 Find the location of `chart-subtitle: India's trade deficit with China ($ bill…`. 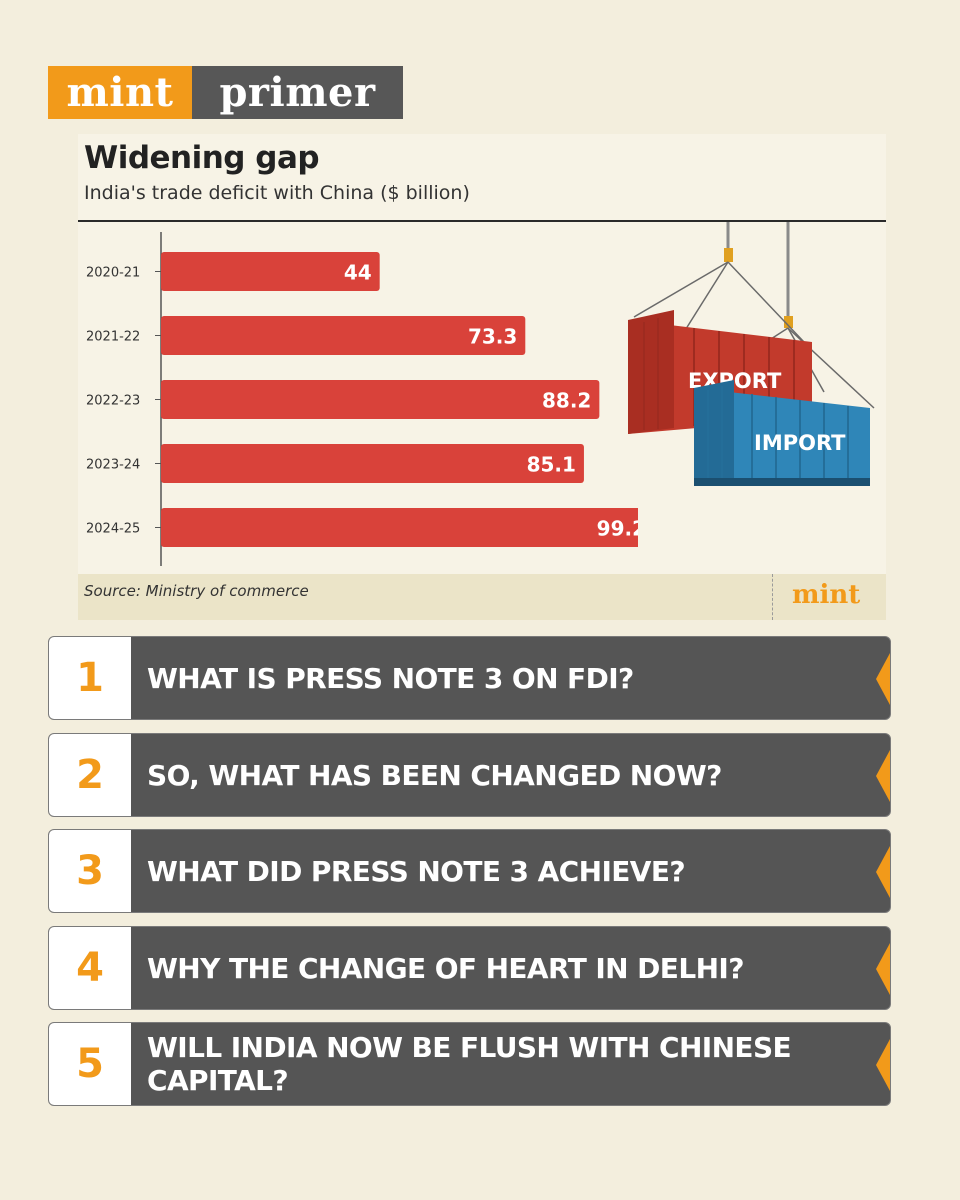

chart-subtitle: India's trade deficit with China ($ bill… is located at coordinates (277, 193).